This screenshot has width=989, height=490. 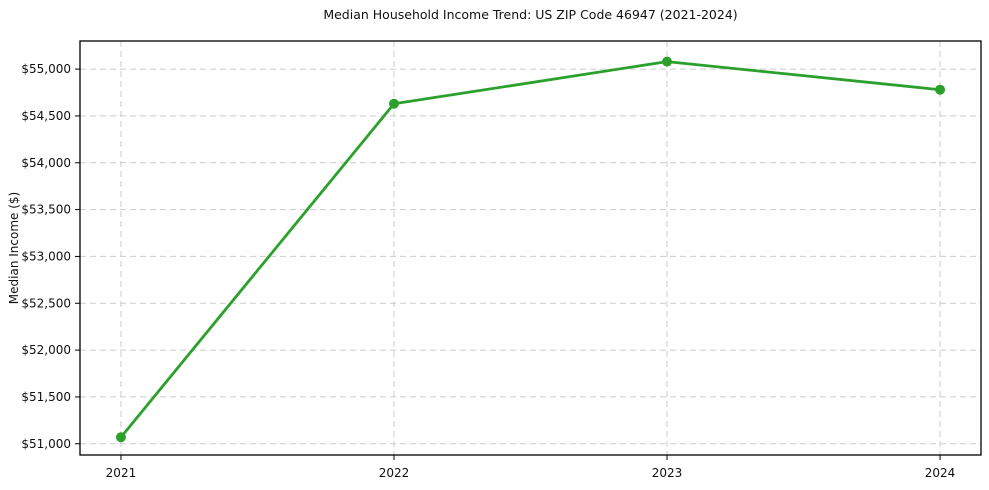 I want to click on y-tick-label: $54,000, so click(x=46, y=163).